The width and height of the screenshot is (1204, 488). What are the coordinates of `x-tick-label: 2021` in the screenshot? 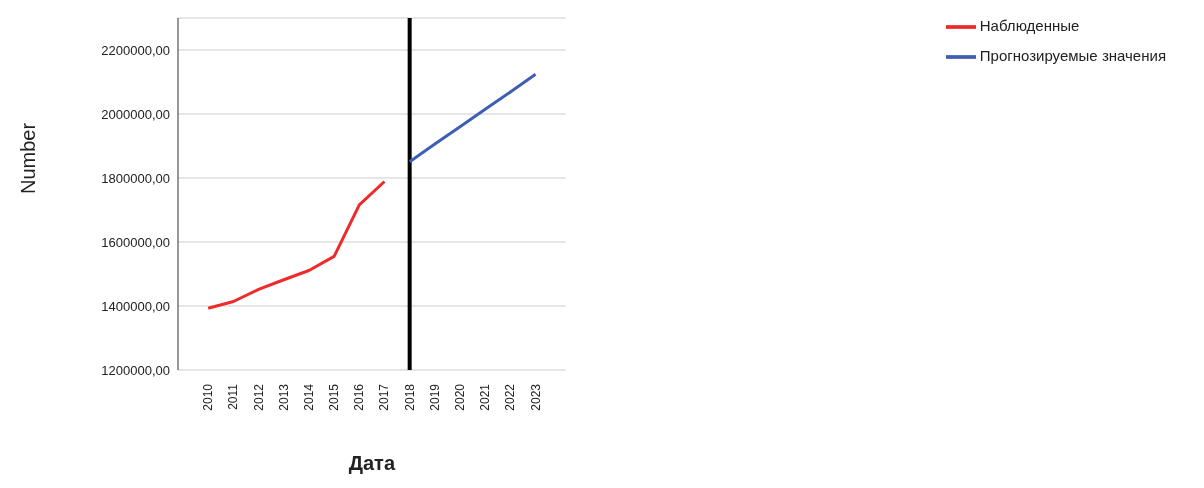 It's located at (485, 397).